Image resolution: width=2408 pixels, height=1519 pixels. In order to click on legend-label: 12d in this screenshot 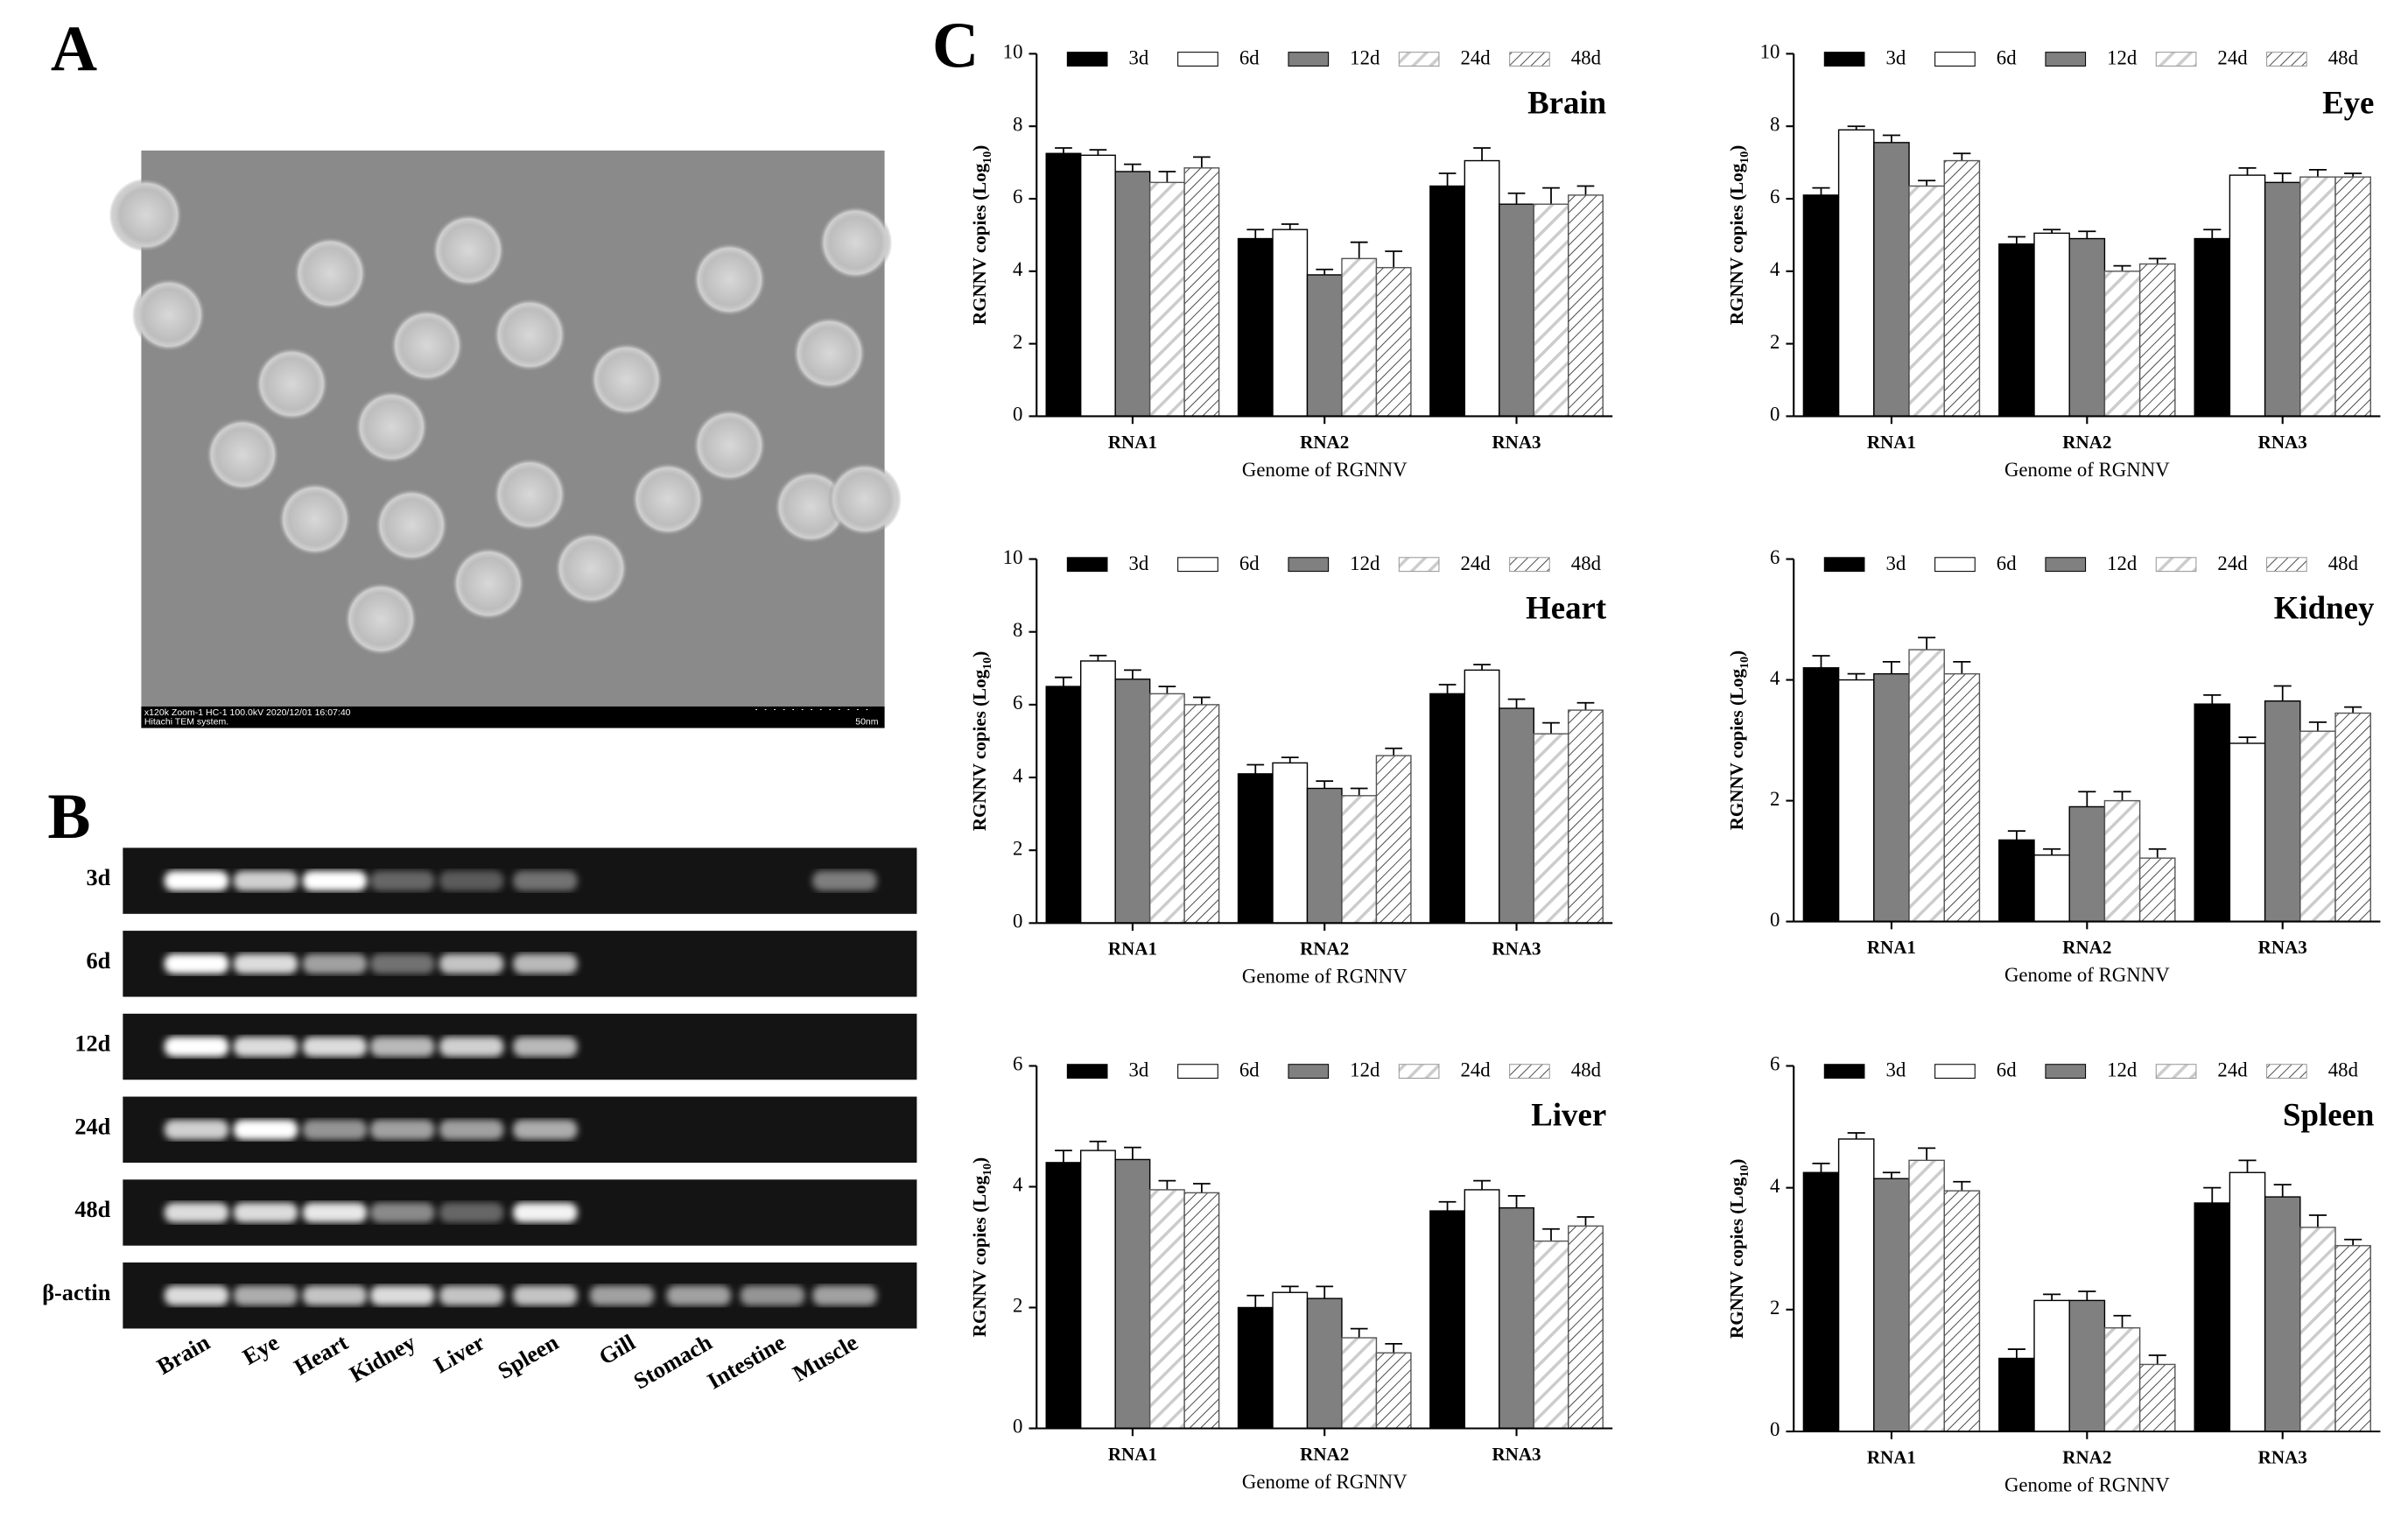, I will do `click(1365, 563)`.